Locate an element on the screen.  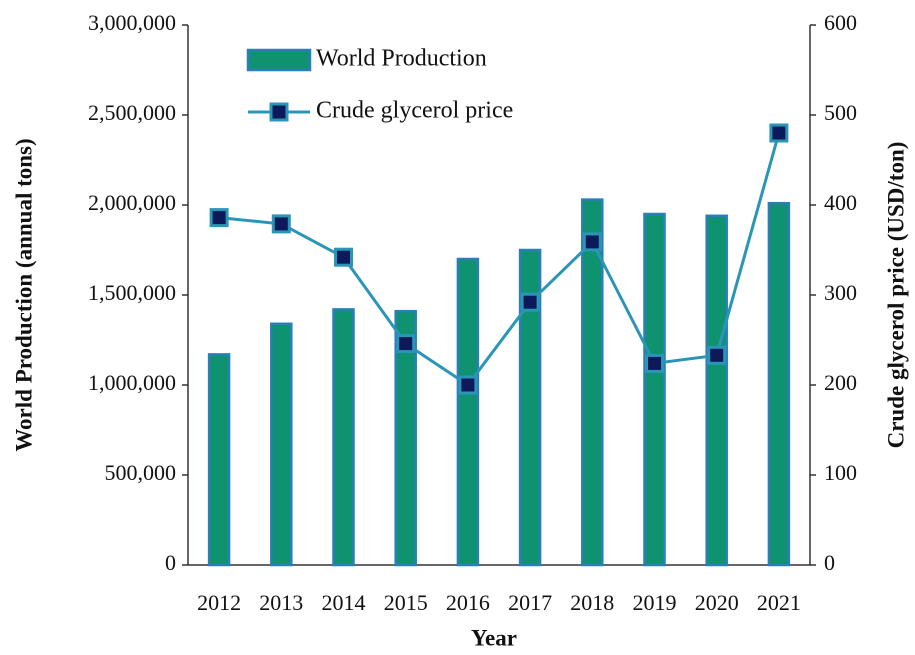
y2-tick-label: 300 is located at coordinates (840, 292).